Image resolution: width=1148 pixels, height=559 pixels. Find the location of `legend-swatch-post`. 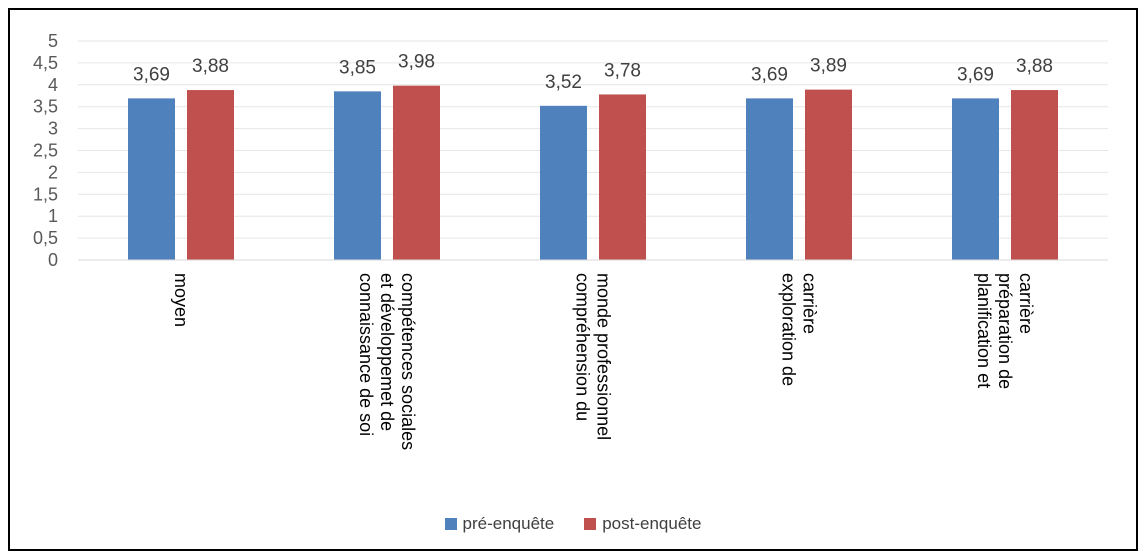

legend-swatch-post is located at coordinates (590, 524).